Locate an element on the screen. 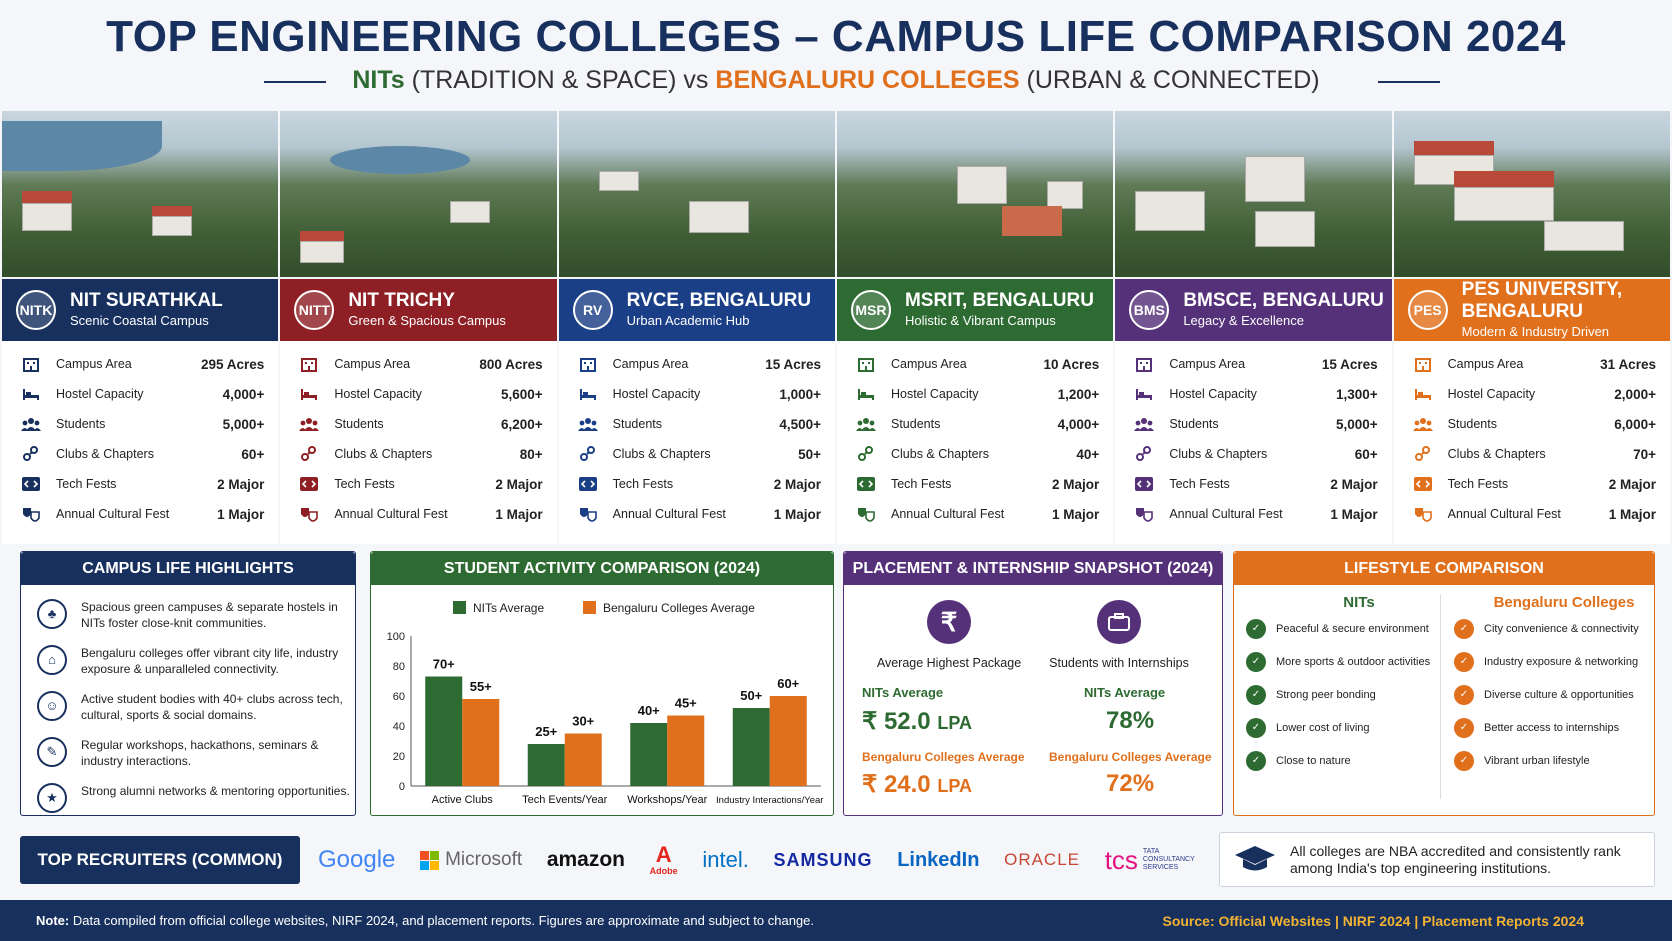 This screenshot has height=941, width=1672. stat-row: Hostel Capacity 1,000+ is located at coordinates (699, 394).